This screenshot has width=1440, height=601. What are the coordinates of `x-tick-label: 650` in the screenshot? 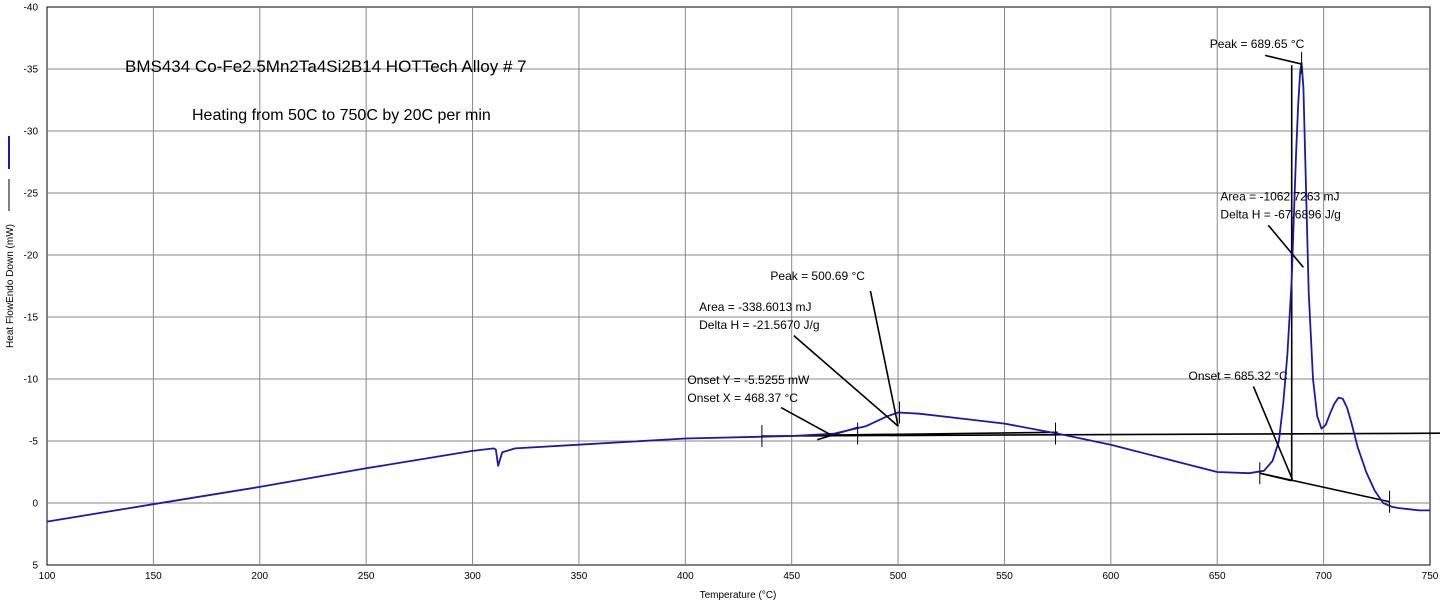 It's located at (1217, 576).